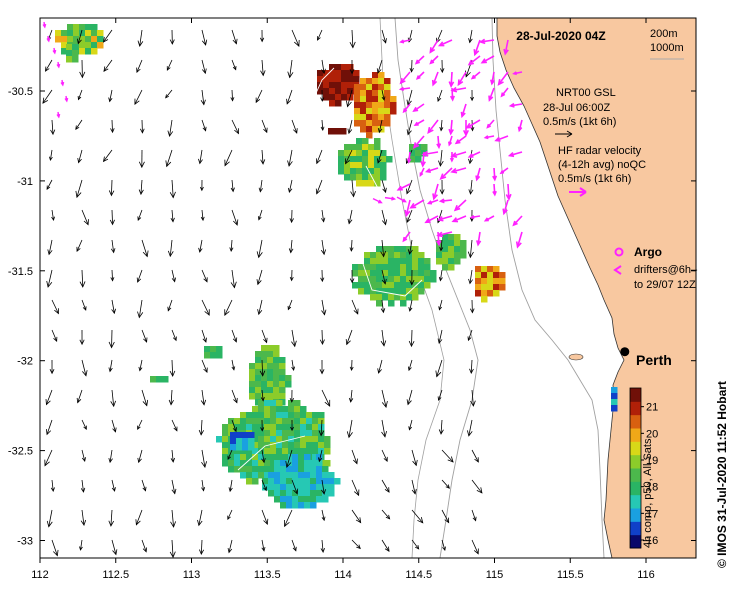 Image resolution: width=739 pixels, height=592 pixels. Describe the element at coordinates (652, 461) in the screenshot. I see `colorbar-tick-label: 19` at that location.